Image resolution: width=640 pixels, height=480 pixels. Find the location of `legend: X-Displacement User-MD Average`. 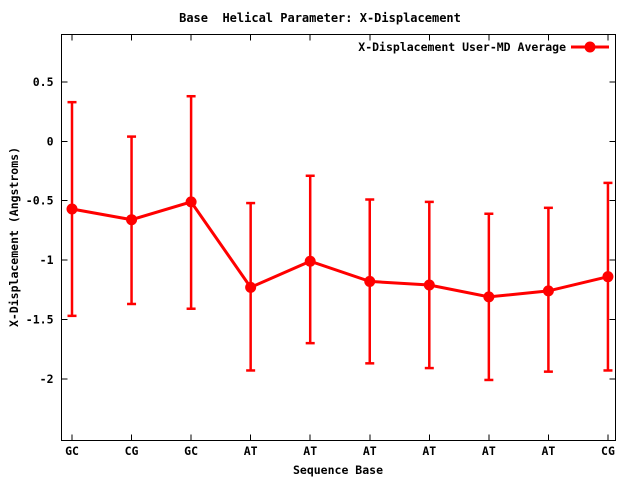

legend: X-Displacement User-MD Average is located at coordinates (483, 47).